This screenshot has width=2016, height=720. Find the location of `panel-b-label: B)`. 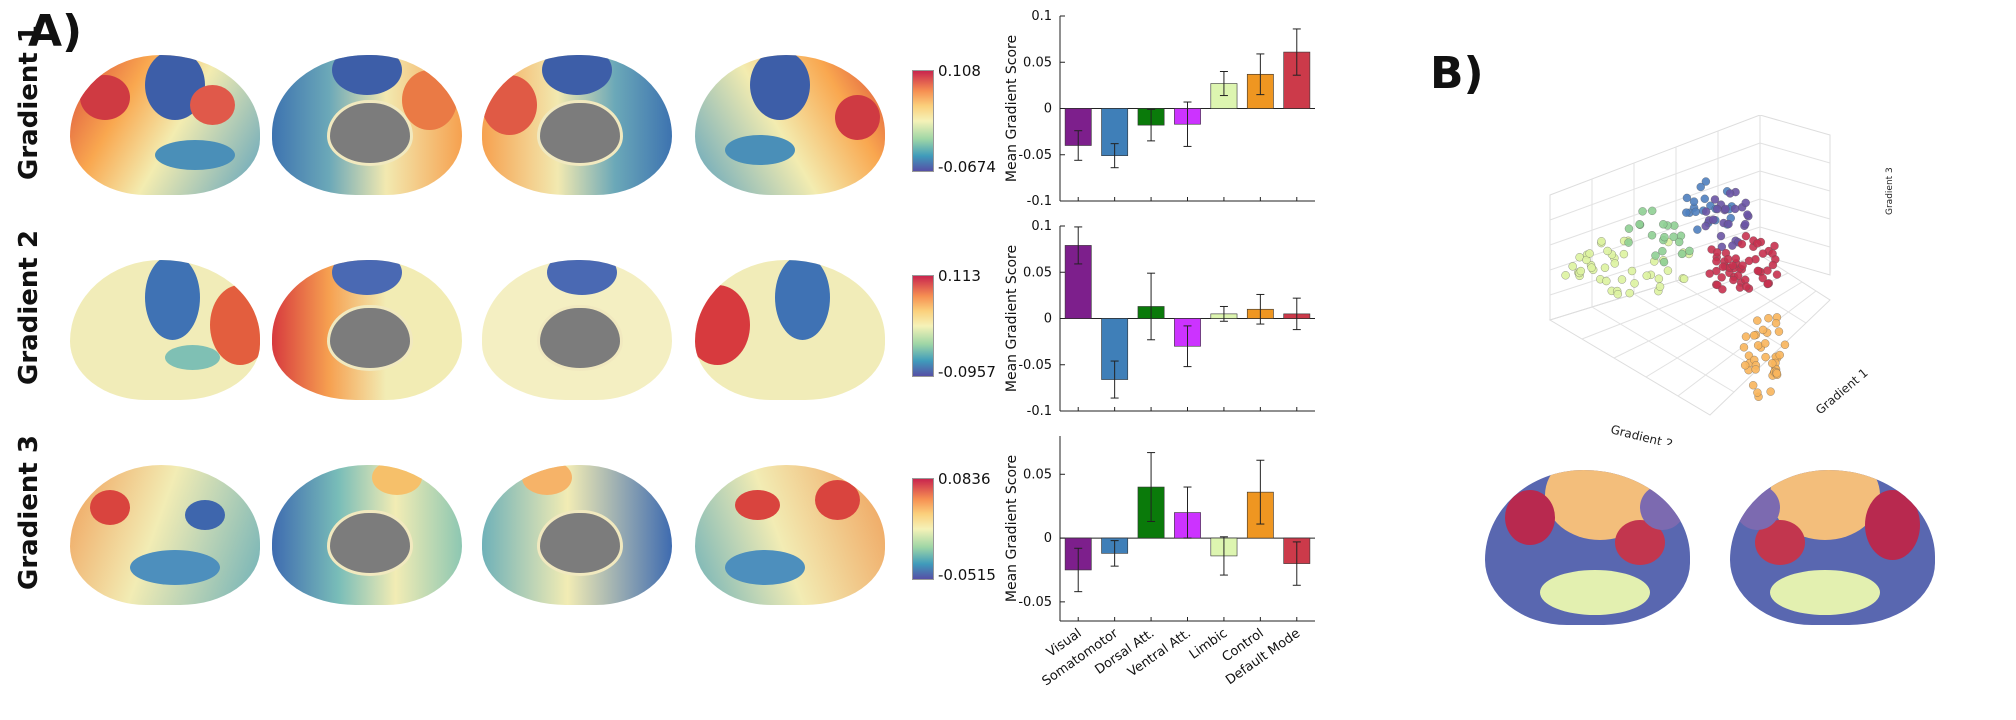

panel-b-label: B) is located at coordinates (1457, 73).